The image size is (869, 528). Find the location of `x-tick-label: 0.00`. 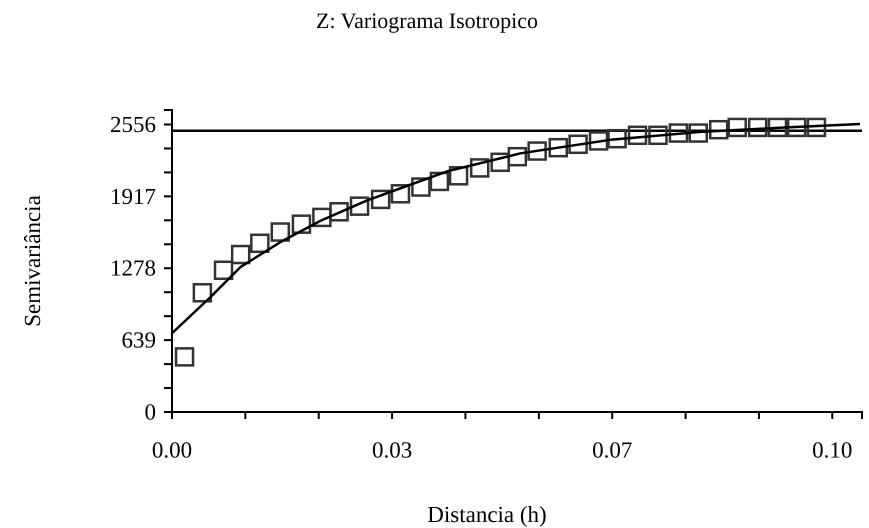

x-tick-label: 0.00 is located at coordinates (172, 449).